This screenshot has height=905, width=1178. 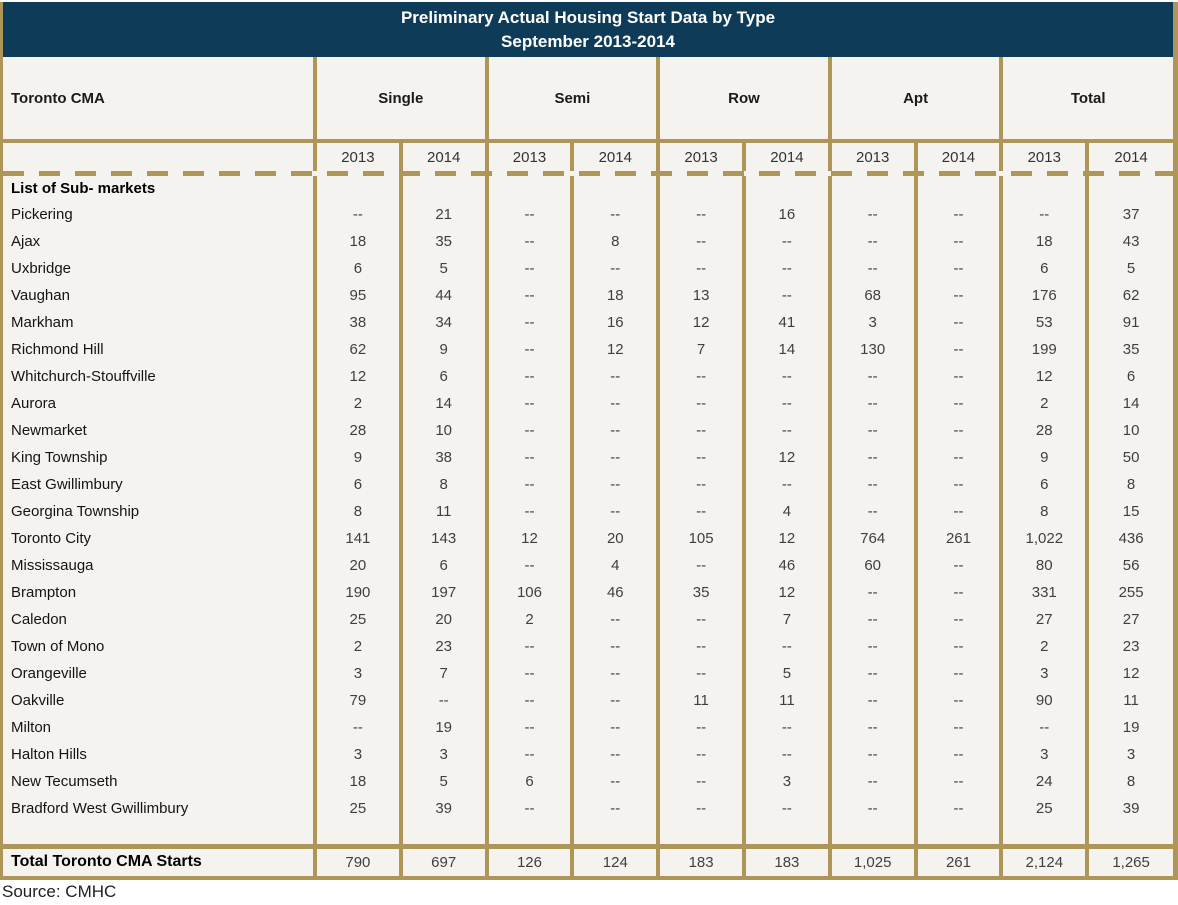 I want to click on row-label: Orangeville, so click(x=49, y=673).